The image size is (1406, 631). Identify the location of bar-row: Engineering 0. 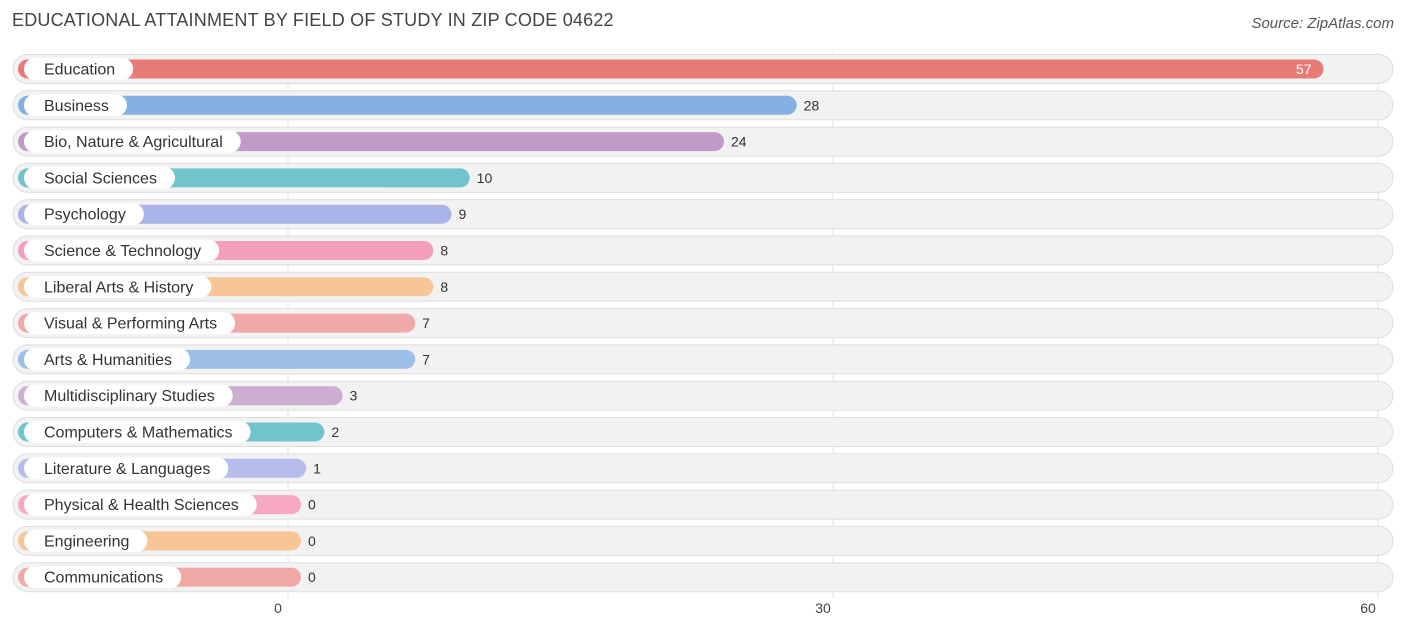
(703, 540).